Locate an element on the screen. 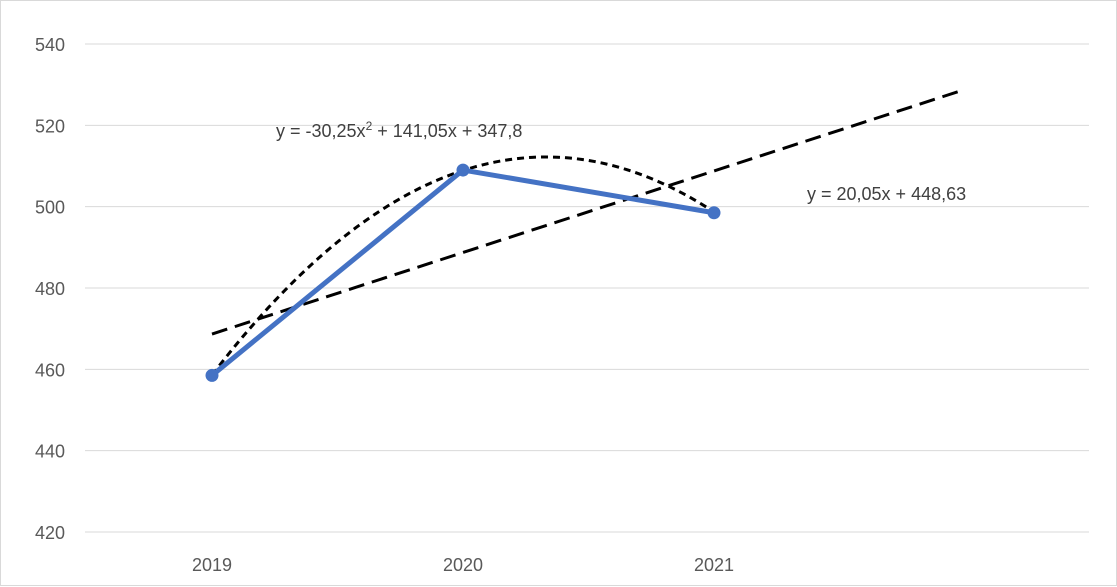 The image size is (1117, 587). y-axis-ticks: 540 520 500 480 460 440 420 is located at coordinates (50, 289).